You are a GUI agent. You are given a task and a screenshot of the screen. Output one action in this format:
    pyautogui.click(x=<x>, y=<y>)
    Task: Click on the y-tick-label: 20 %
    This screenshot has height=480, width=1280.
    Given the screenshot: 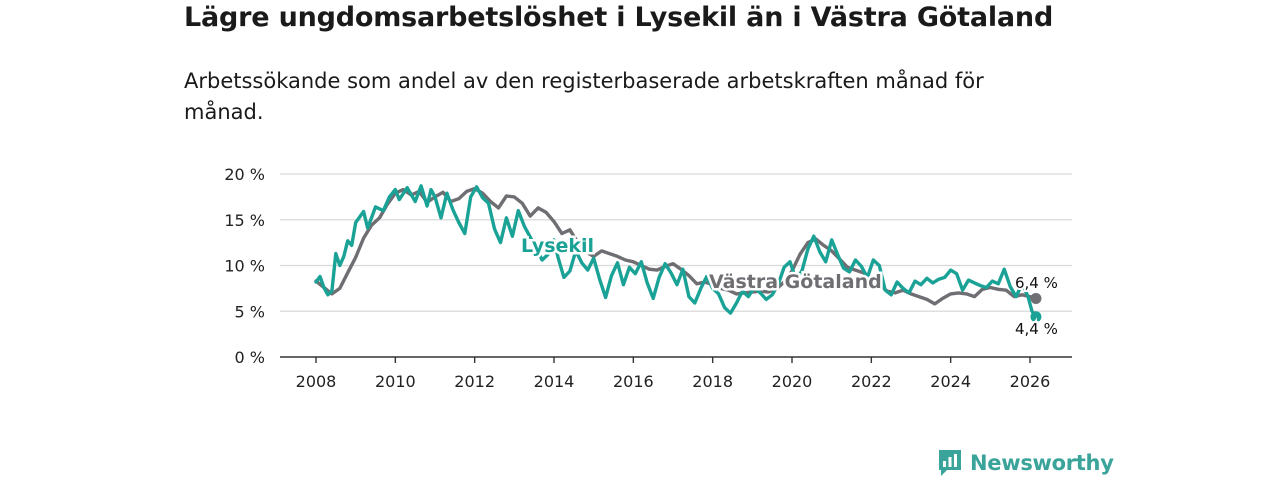 What is the action you would take?
    pyautogui.click(x=244, y=174)
    